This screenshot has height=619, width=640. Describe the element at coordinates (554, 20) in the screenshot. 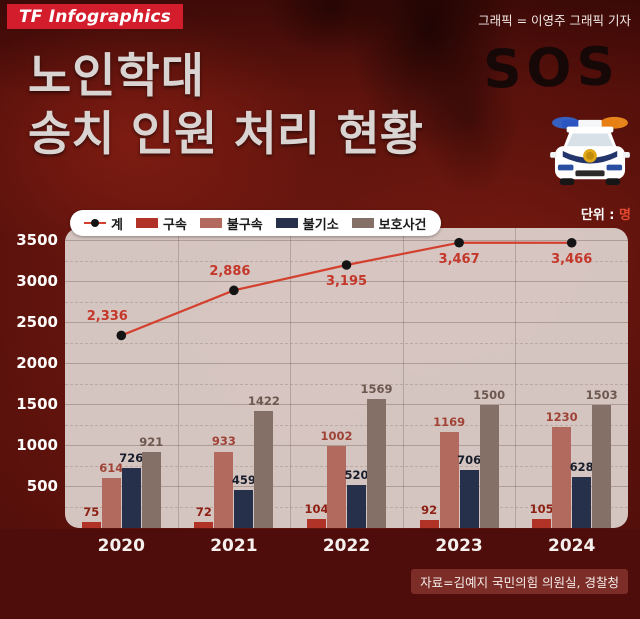

I see `graphic-credit: 그래픽 = 이영주 그래픽 기자` at that location.